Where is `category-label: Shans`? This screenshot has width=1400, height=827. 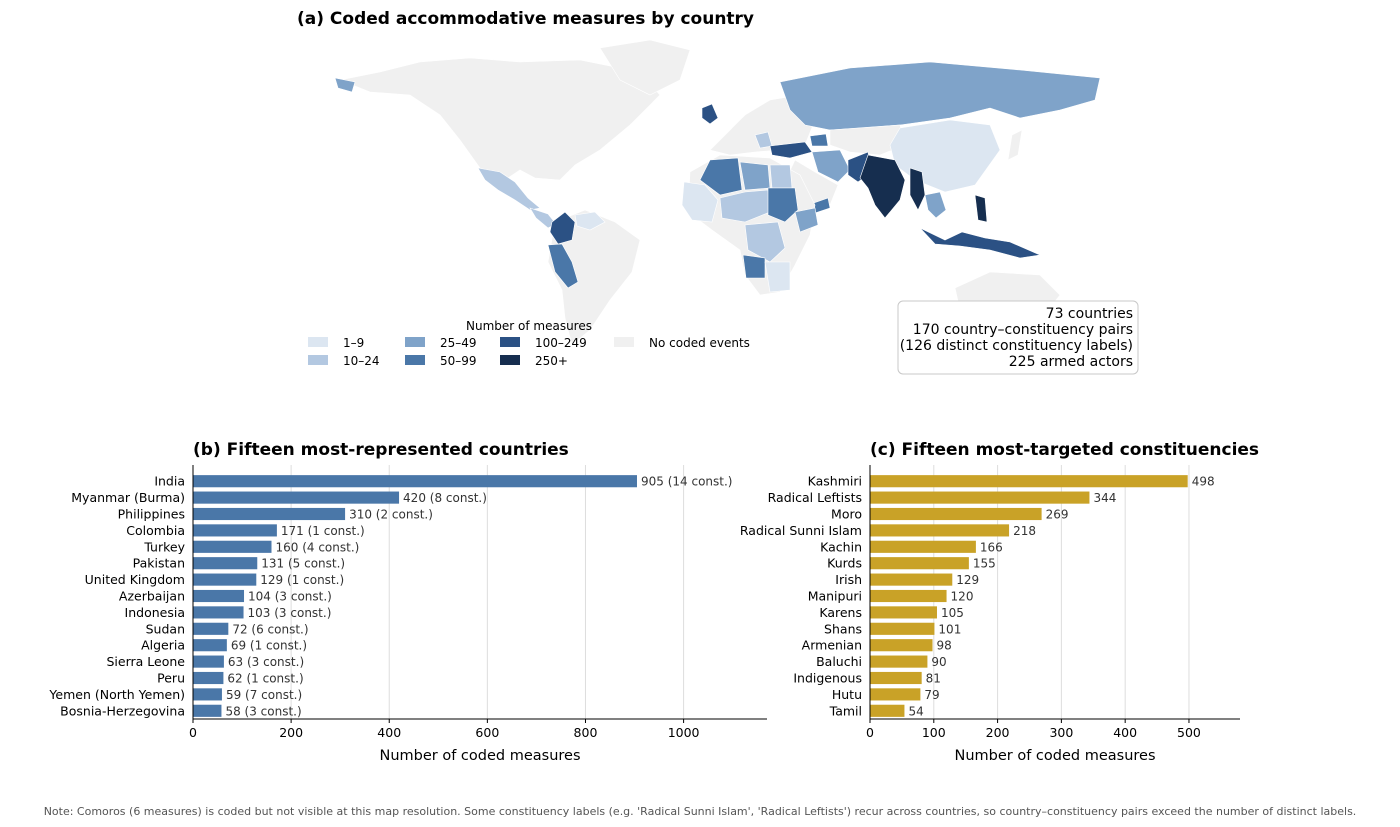
category-label: Shans is located at coordinates (843, 628).